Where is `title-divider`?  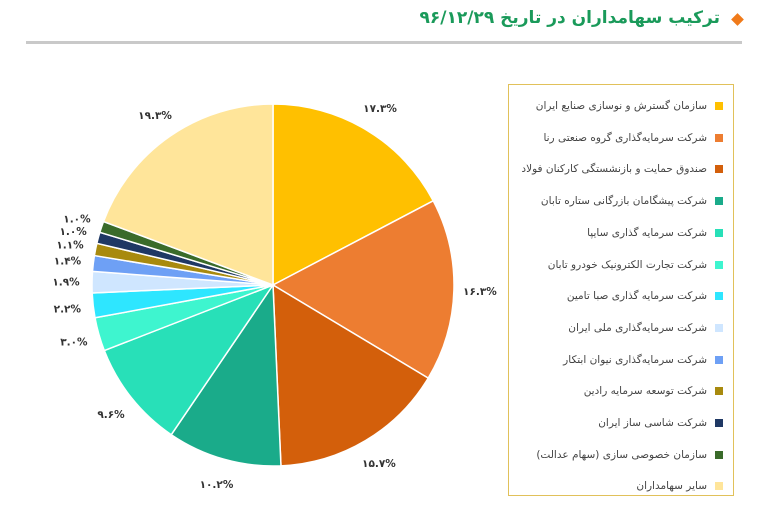 title-divider is located at coordinates (384, 42).